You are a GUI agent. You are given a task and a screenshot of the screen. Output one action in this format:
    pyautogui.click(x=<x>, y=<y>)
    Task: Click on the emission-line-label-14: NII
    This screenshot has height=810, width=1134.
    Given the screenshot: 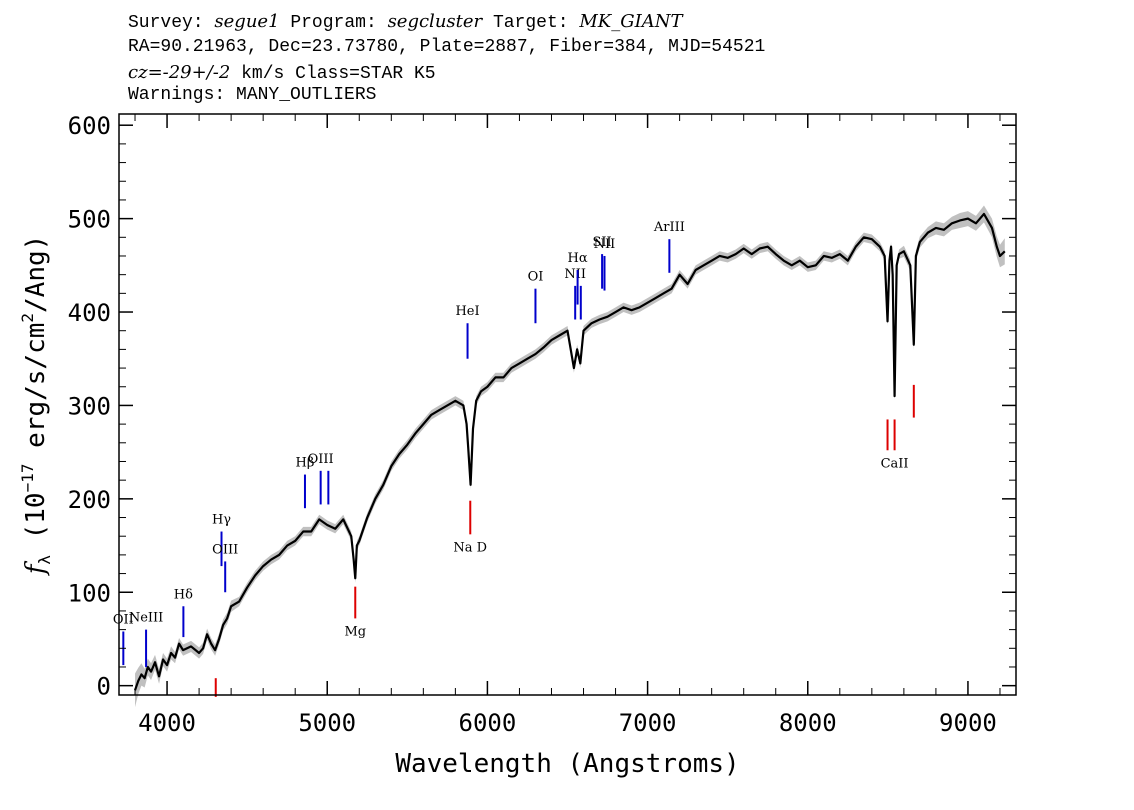 What is the action you would take?
    pyautogui.click(x=605, y=244)
    